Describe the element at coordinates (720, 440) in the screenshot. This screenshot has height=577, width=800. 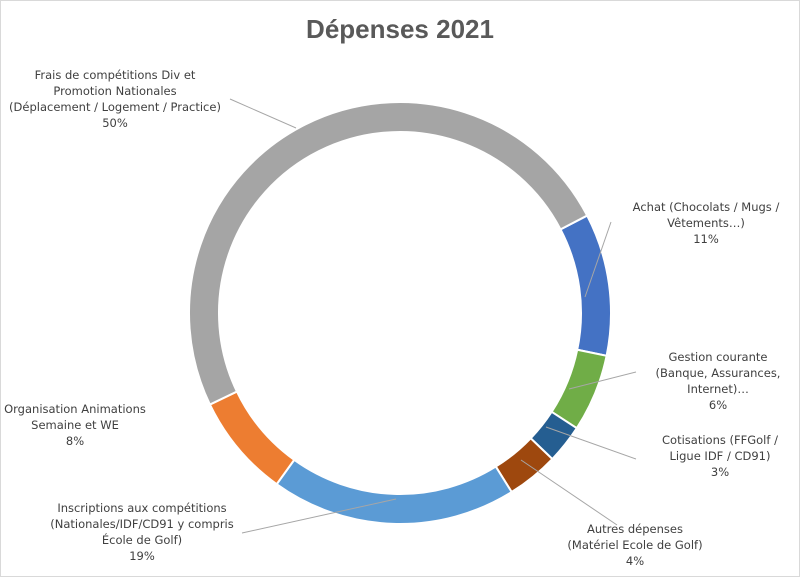
I see `data-label-text: Cotisations (FFGolf /` at that location.